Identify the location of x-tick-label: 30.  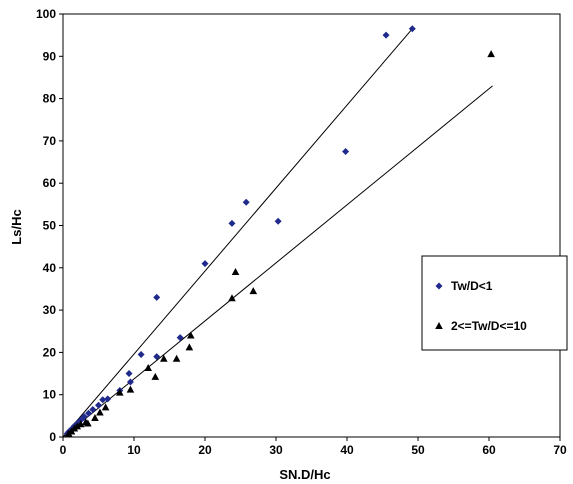
(276, 450).